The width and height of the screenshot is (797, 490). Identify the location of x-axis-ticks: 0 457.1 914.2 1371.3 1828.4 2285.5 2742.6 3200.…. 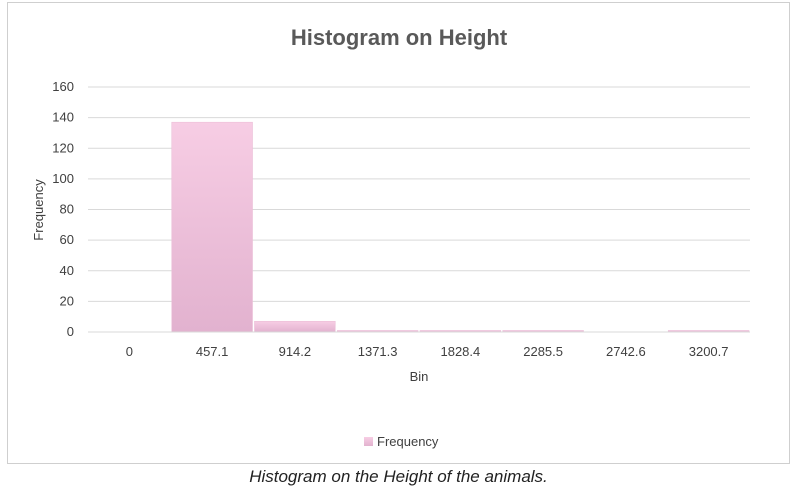
(427, 351).